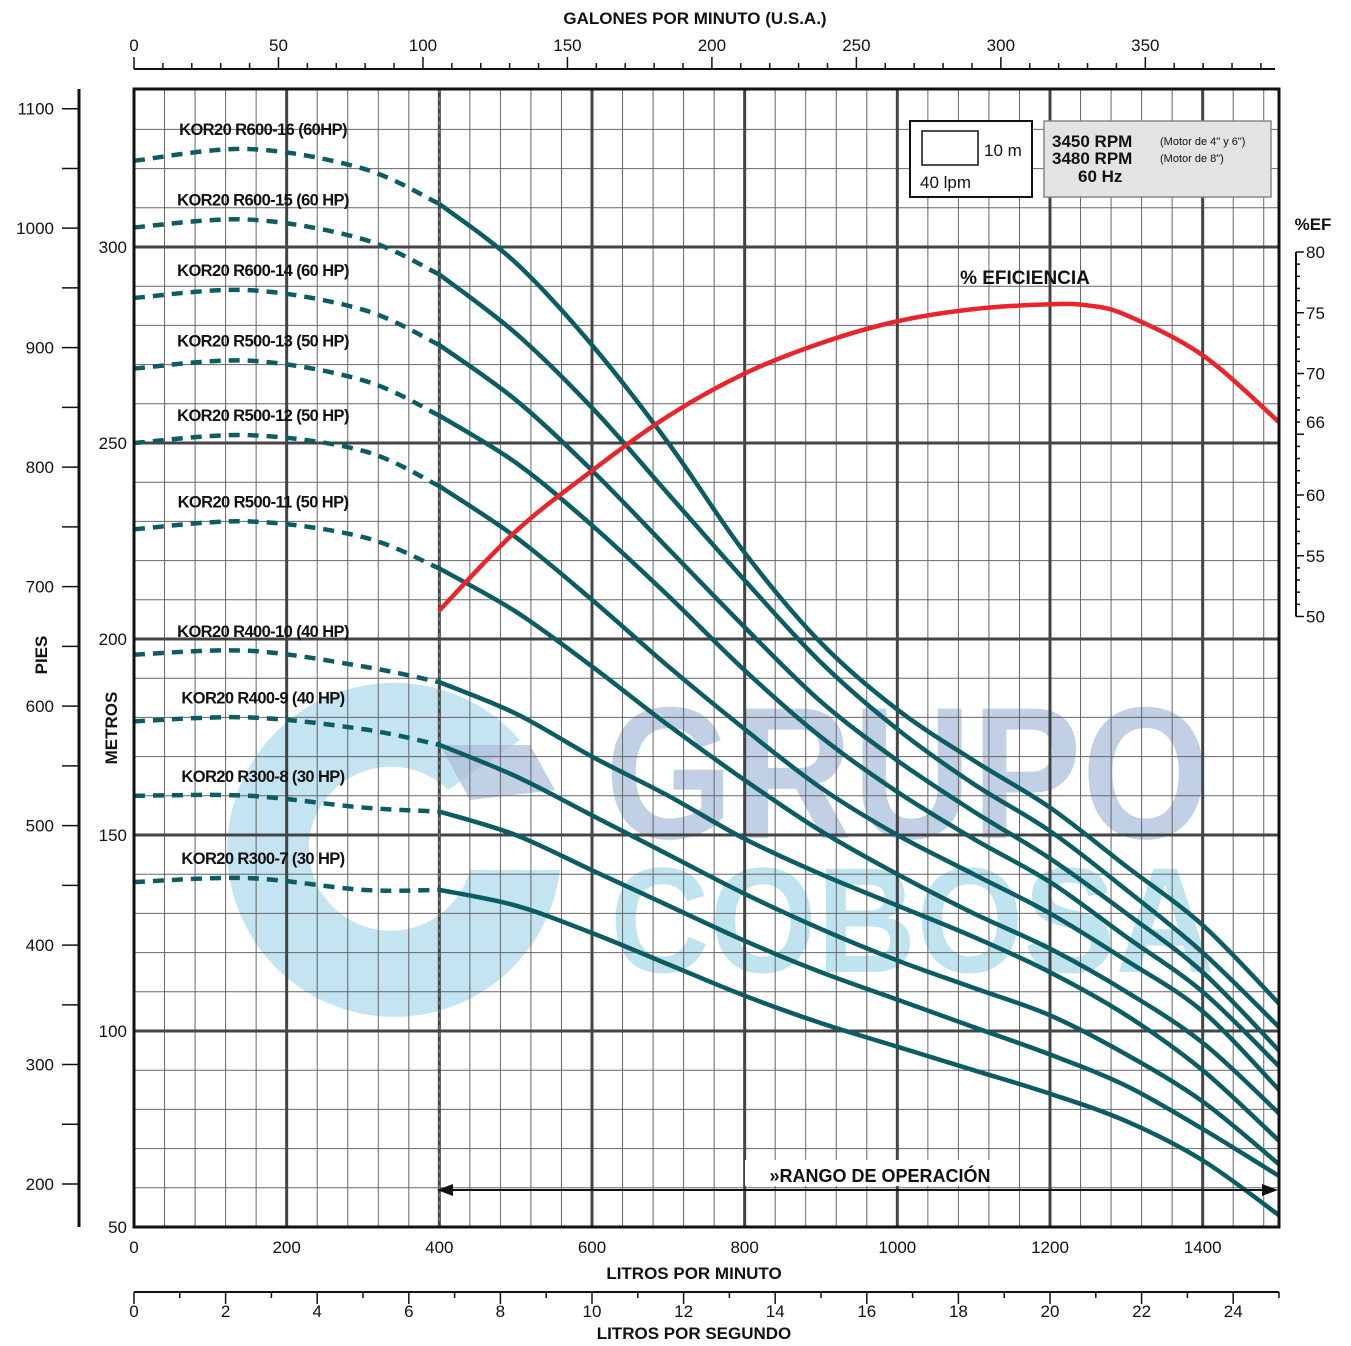 This screenshot has height=1346, width=1351. I want to click on feet-tick-label: 500, so click(40, 826).